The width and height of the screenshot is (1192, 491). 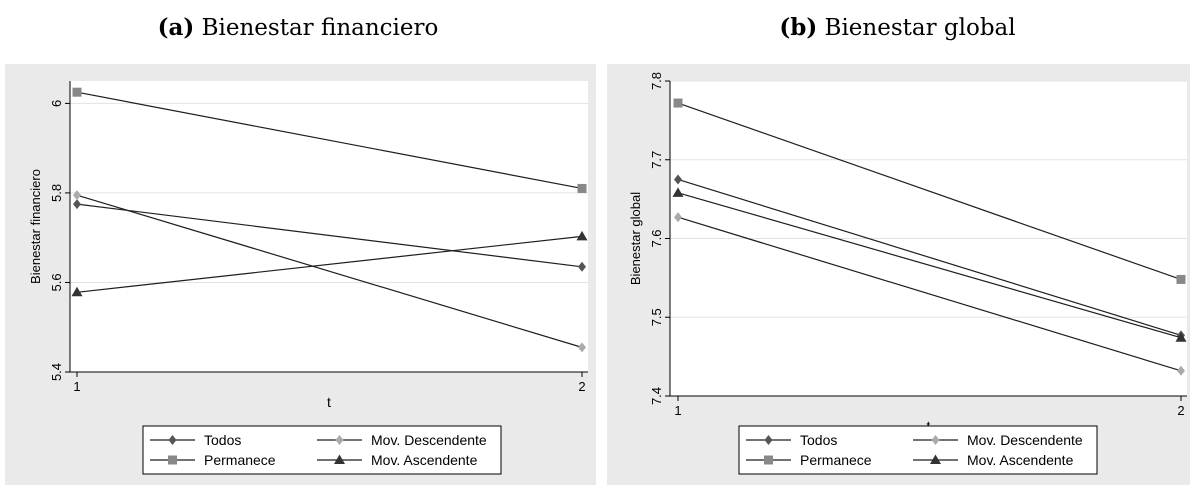 I want to click on chart-title: (a) Bienestar financiero, so click(x=298, y=27).